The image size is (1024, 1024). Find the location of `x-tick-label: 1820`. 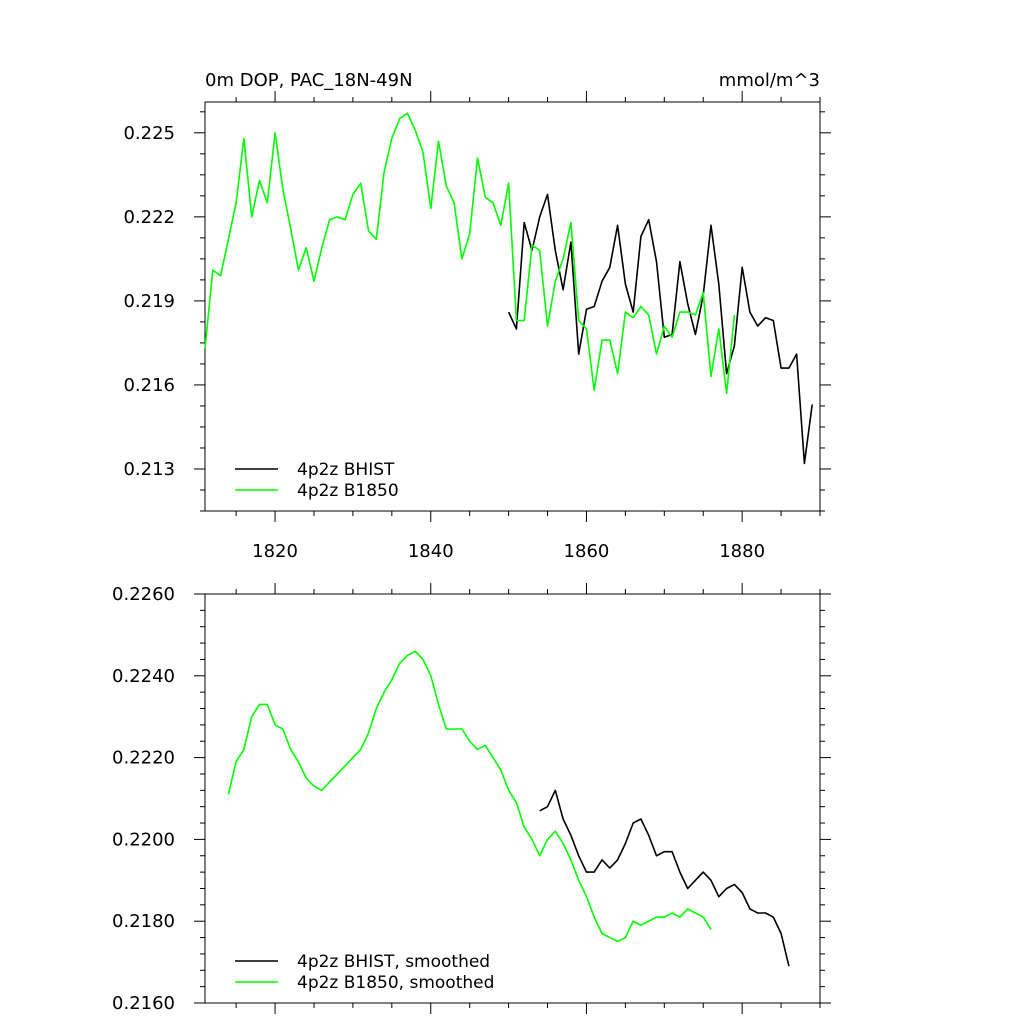

x-tick-label: 1820 is located at coordinates (275, 551).